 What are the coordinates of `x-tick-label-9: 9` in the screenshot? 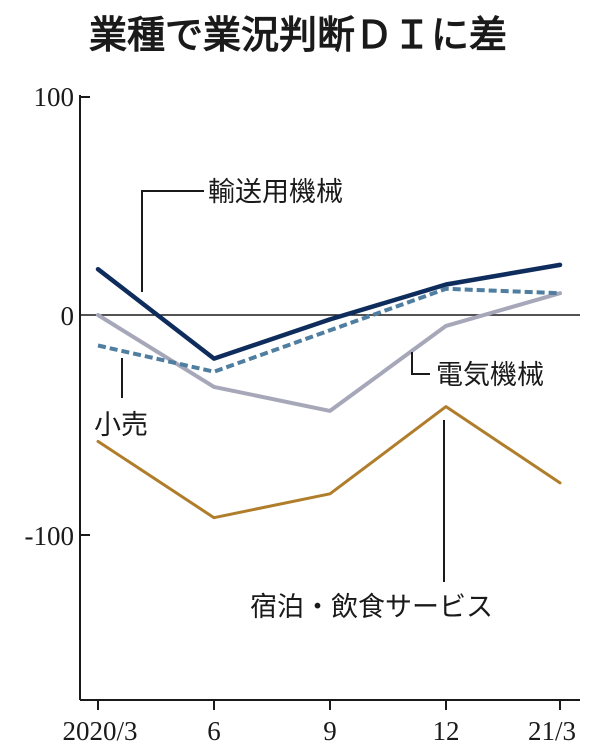 It's located at (330, 731).